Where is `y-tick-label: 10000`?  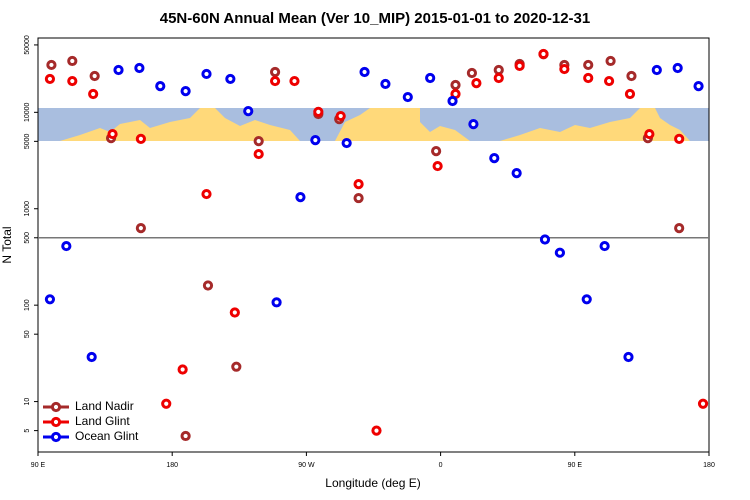 y-tick-label: 10000 is located at coordinates (27, 112).